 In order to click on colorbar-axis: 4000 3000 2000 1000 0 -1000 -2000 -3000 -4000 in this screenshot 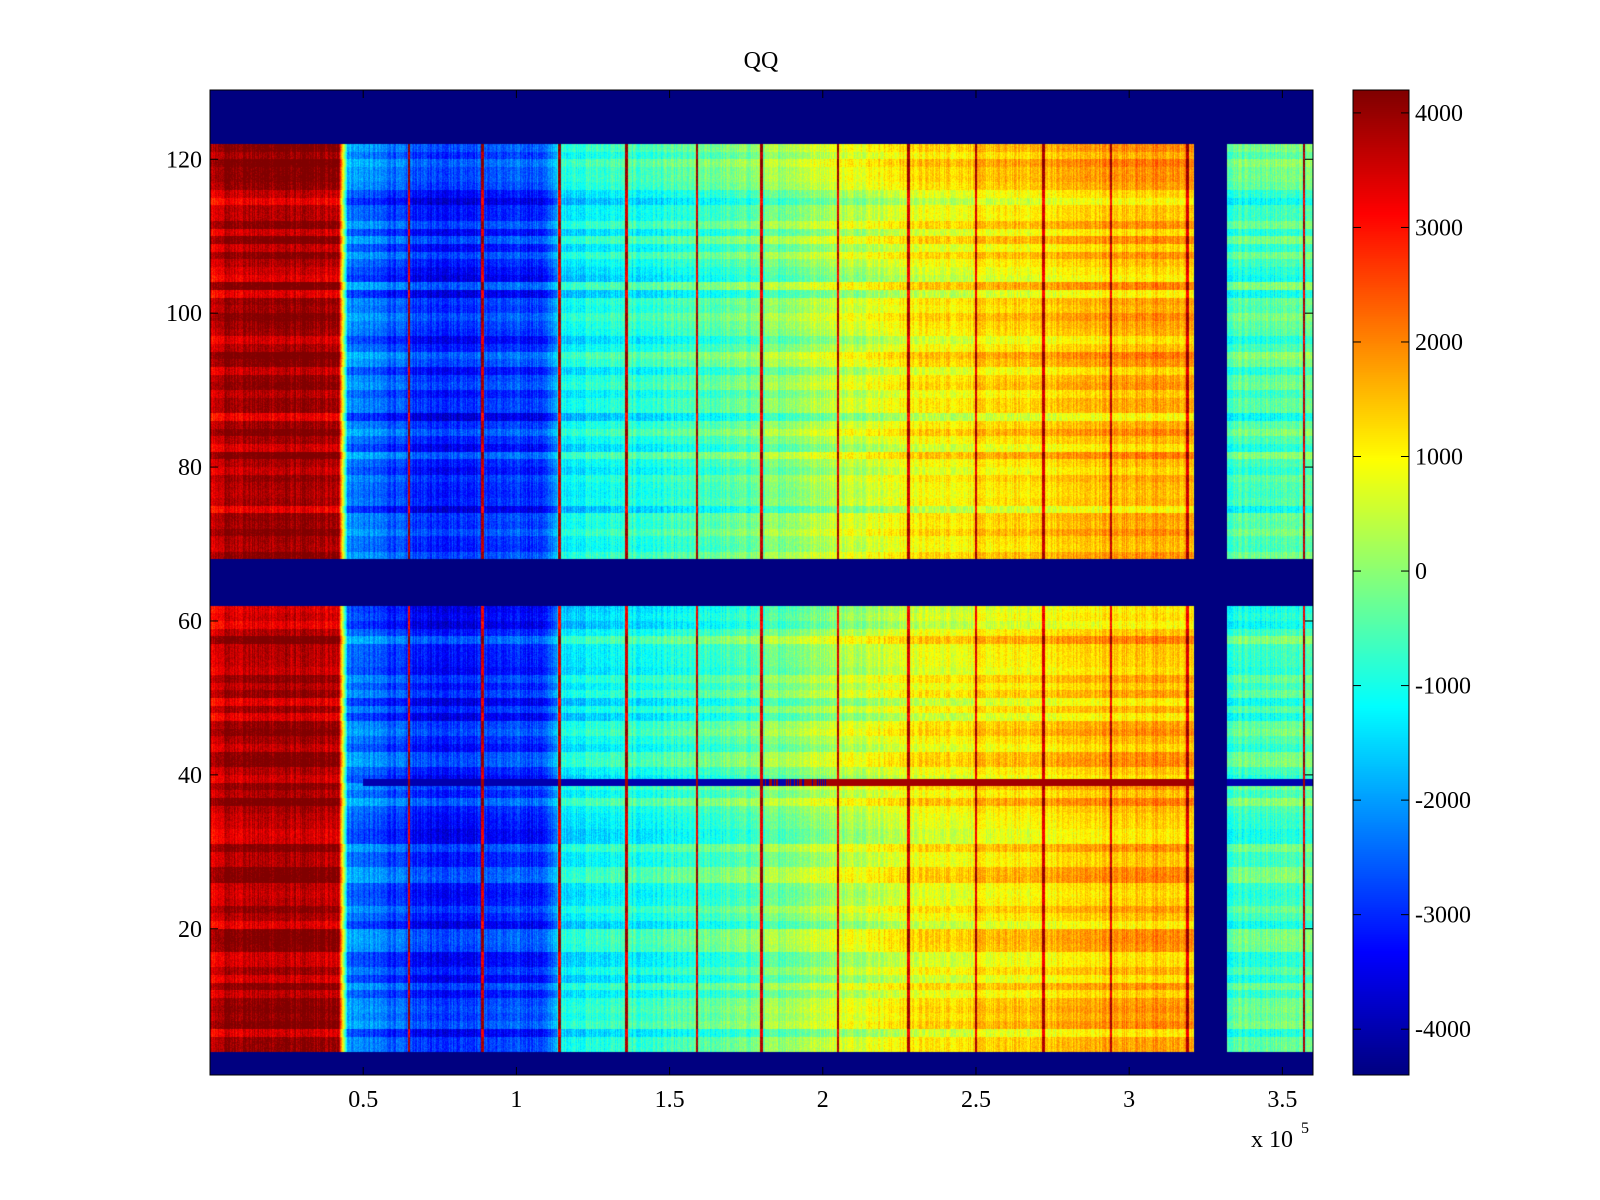, I will do `click(1412, 572)`.